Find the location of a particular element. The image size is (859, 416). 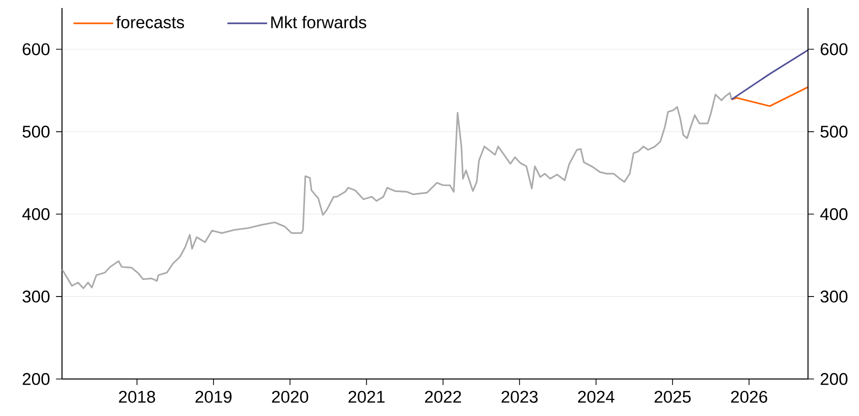

y2-tick-label: 400 is located at coordinates (834, 214).